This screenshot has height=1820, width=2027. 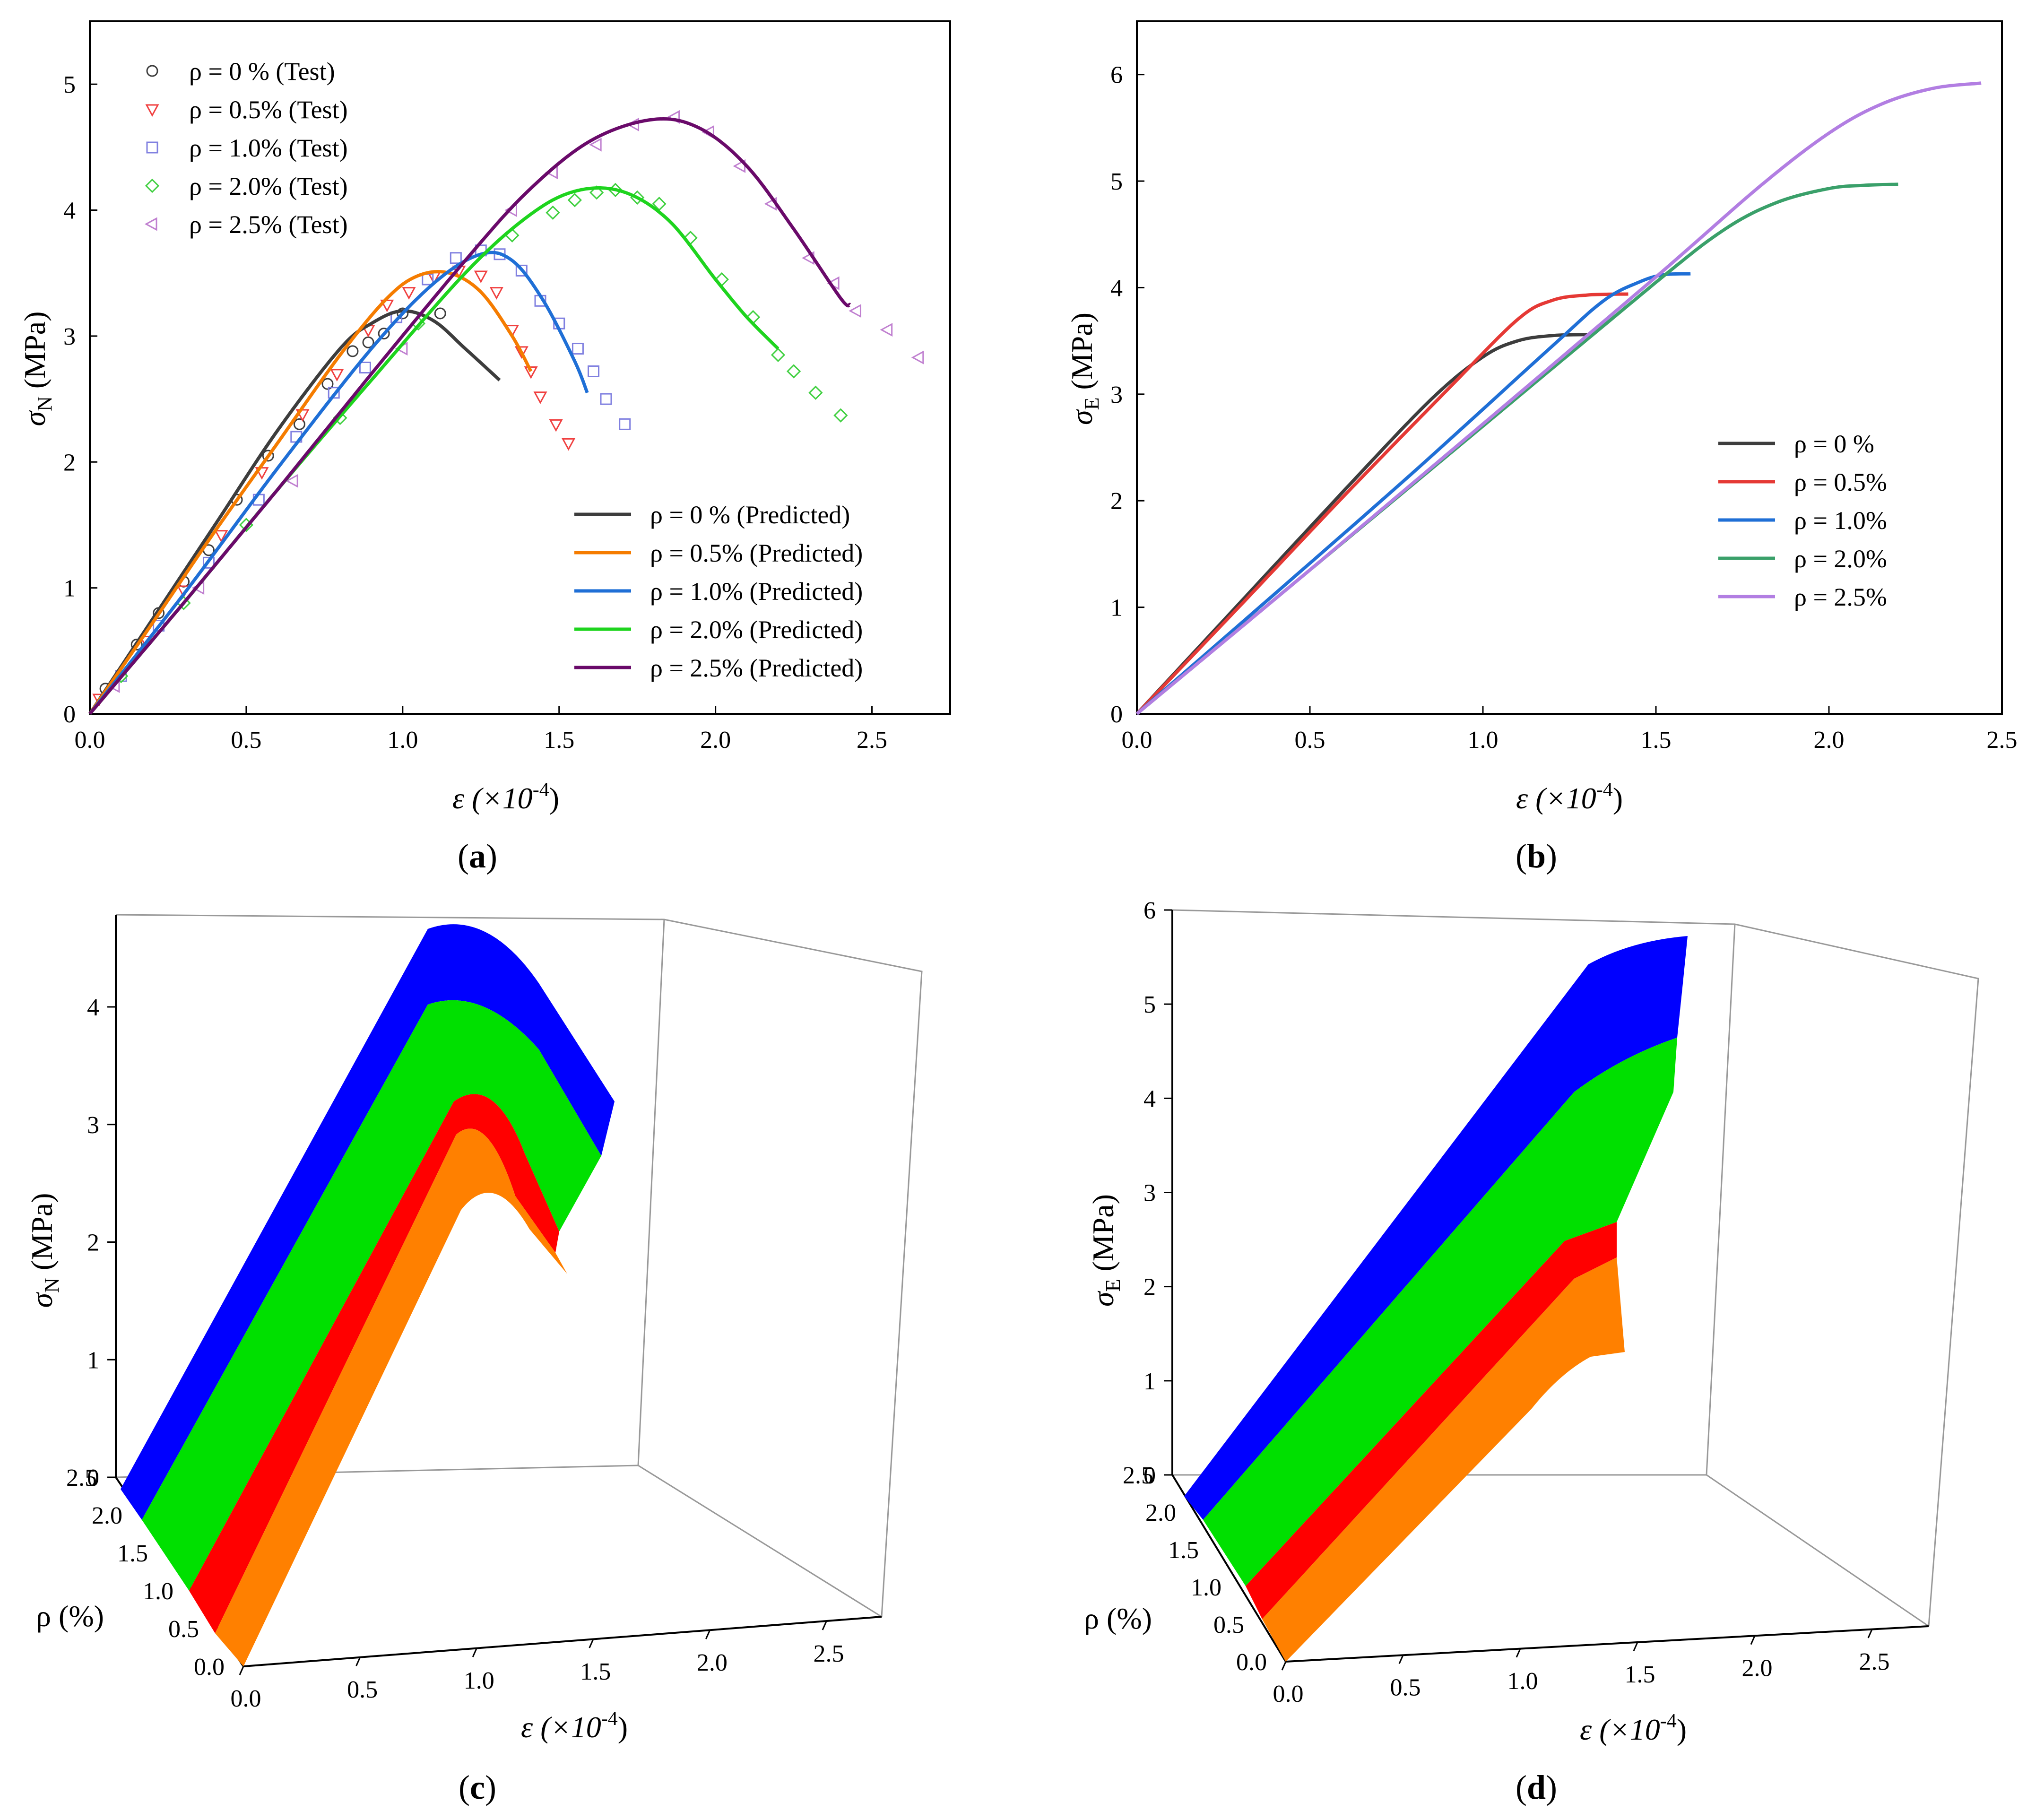 I want to click on legend-label: ρ = 0.5% (Predicted), so click(x=756, y=553).